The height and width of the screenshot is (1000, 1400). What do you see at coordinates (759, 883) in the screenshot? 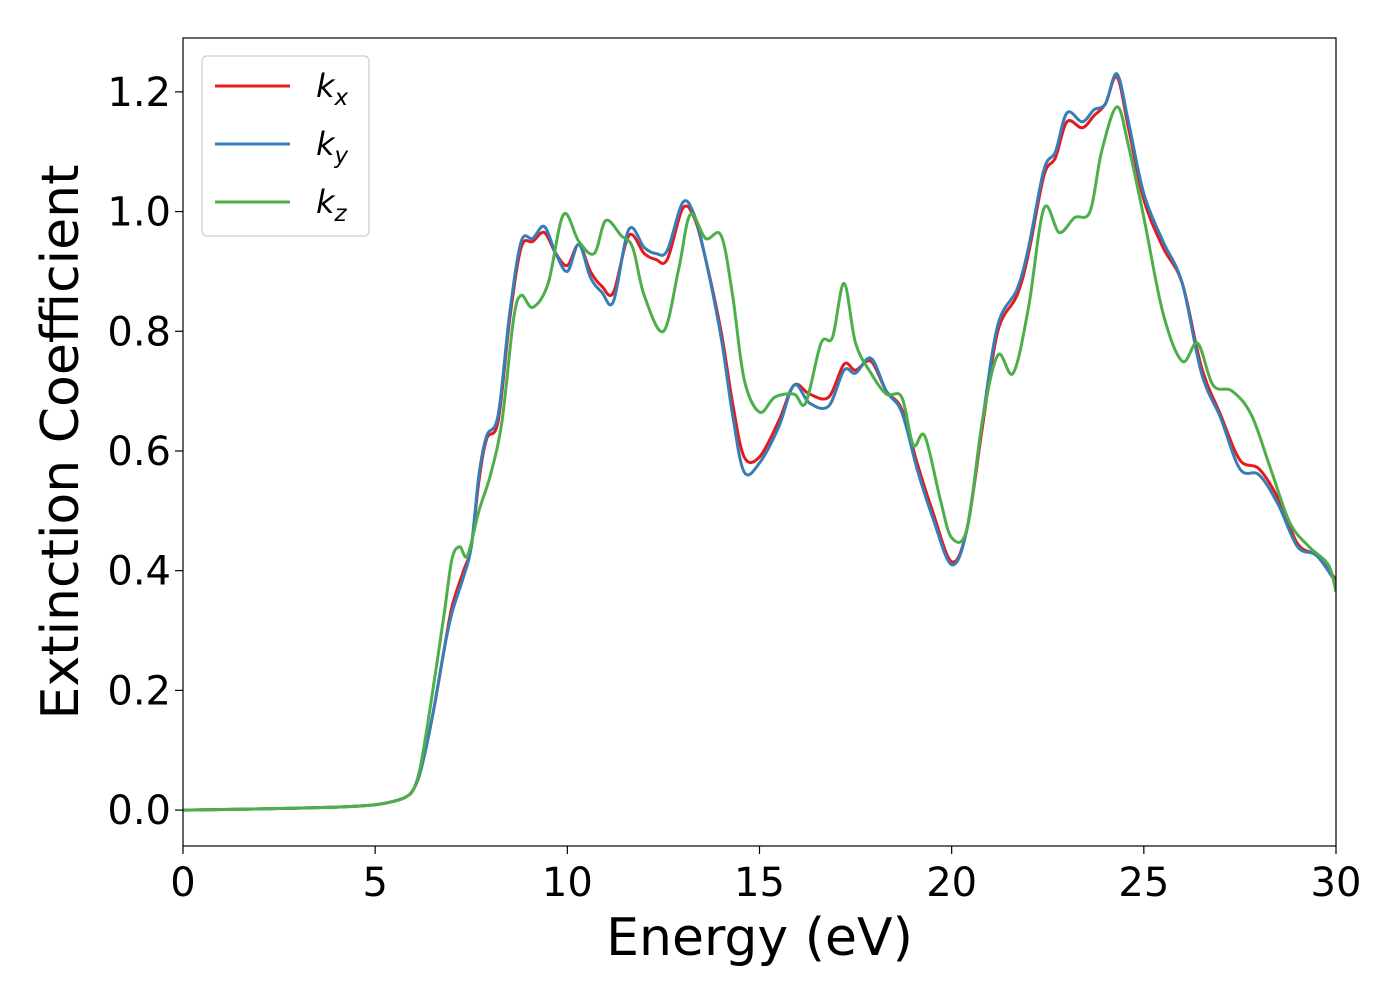
I see `x-tick-label: 15` at bounding box center [759, 883].